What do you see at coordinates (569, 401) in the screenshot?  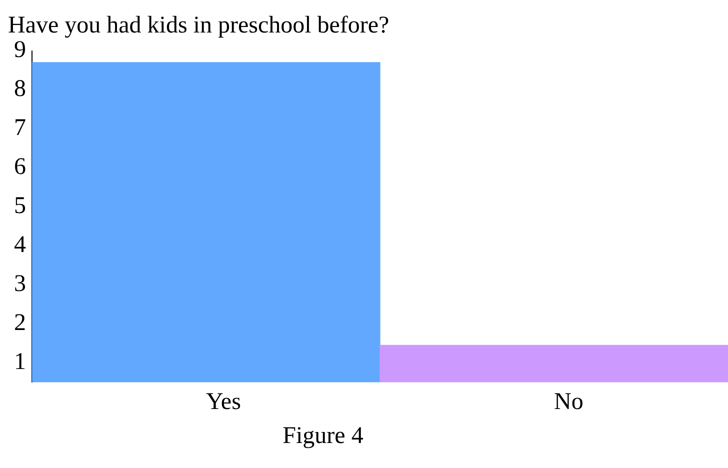 I see `x-tick-label: No` at bounding box center [569, 401].